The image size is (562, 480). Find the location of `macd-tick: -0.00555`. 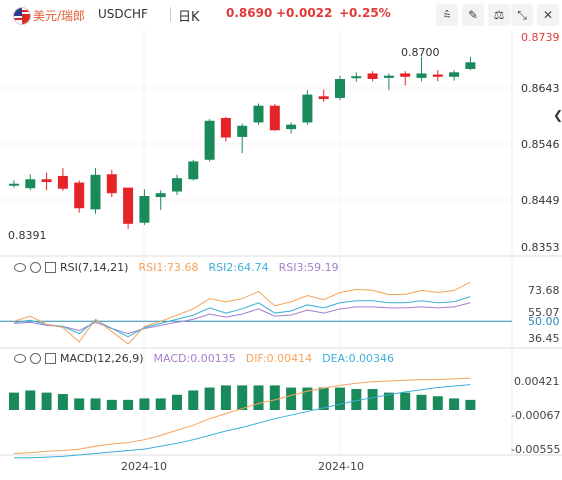

macd-tick: -0.00555 is located at coordinates (536, 449).